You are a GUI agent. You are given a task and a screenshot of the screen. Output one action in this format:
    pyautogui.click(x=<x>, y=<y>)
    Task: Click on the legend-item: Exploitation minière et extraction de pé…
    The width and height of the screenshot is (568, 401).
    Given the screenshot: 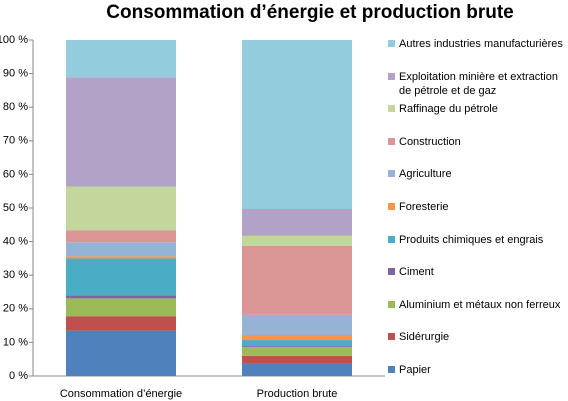 What is the action you would take?
    pyautogui.click(x=476, y=84)
    